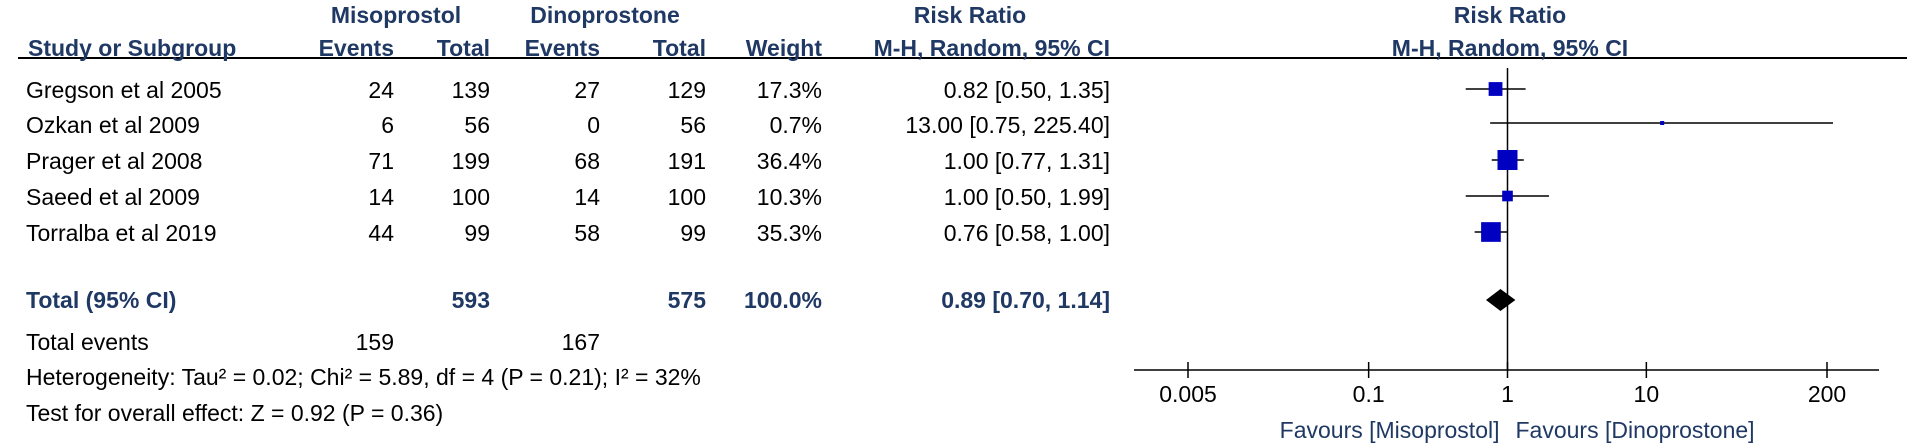  What do you see at coordinates (795, 125) in the screenshot?
I see `study-weight: 0.7%` at bounding box center [795, 125].